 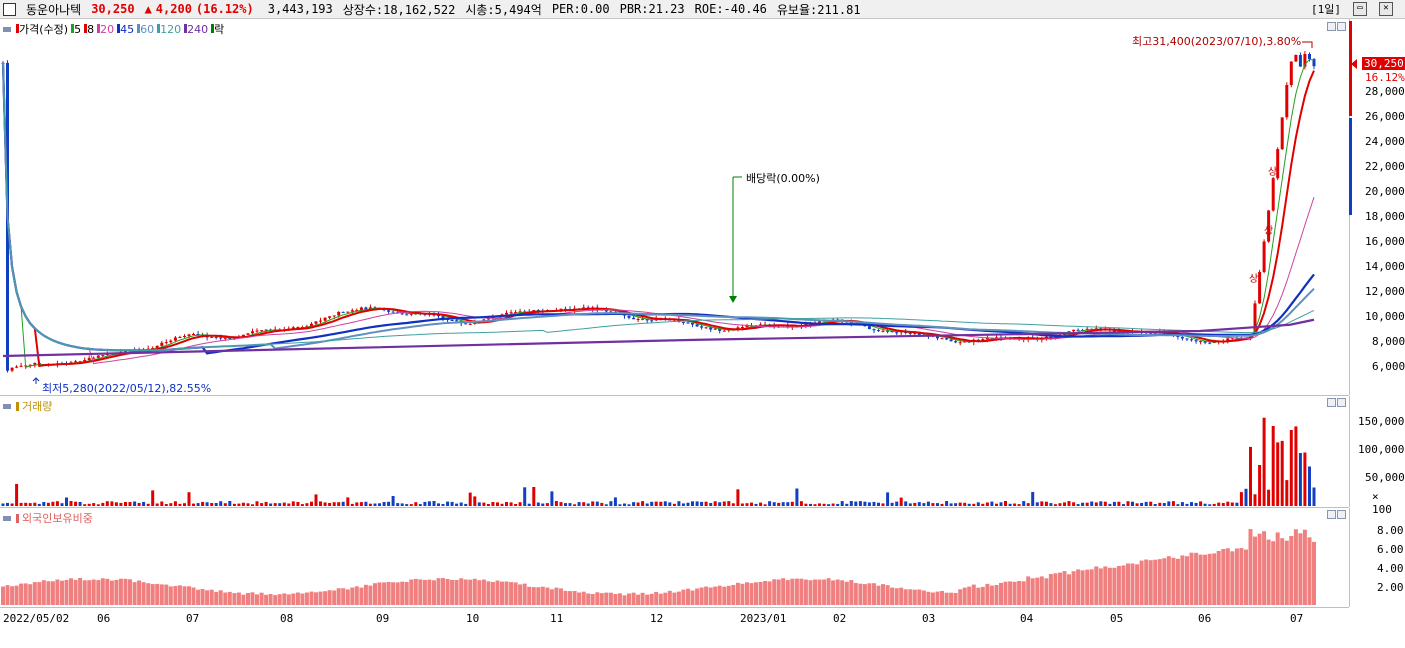 I want to click on legend-ex-dividend: 락, so click(x=217, y=29).